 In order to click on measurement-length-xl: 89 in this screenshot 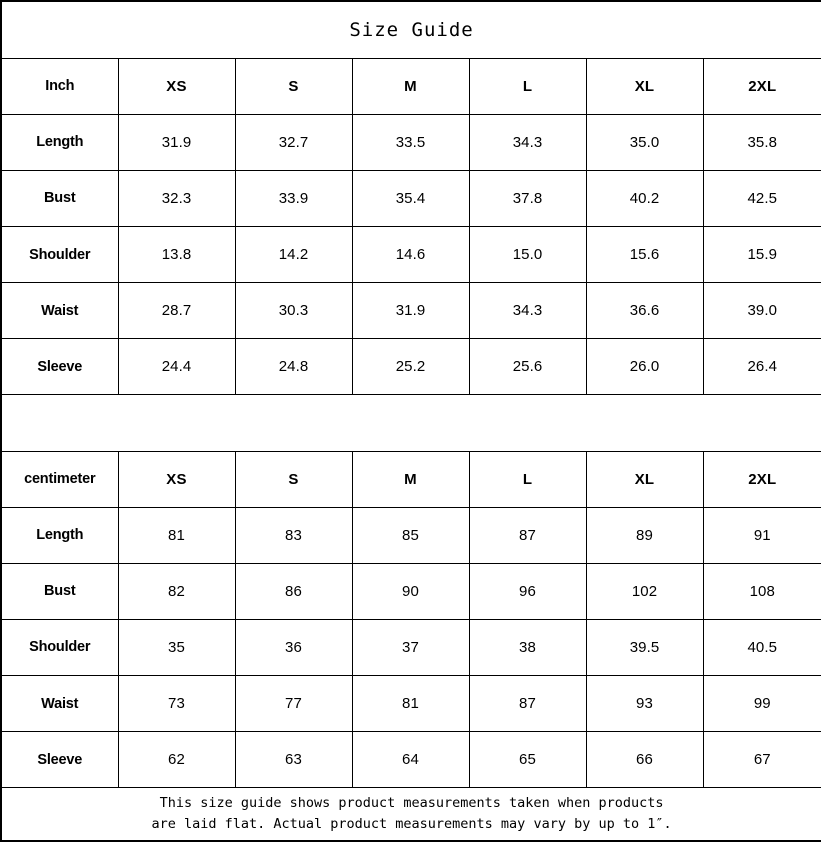, I will do `click(644, 535)`.